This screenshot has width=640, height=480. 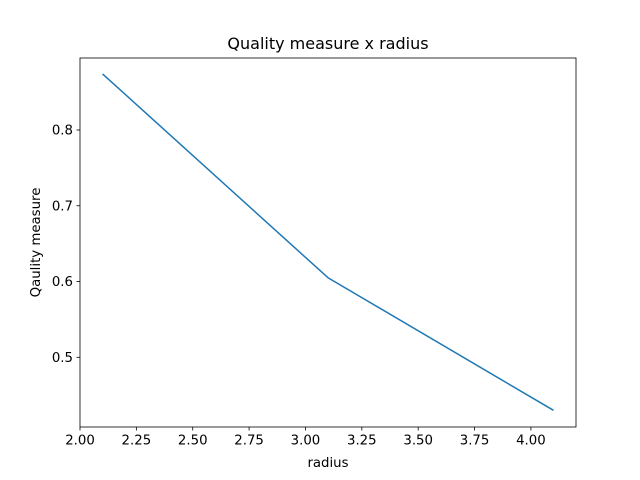 I want to click on x-tick-label: 3.50, so click(x=418, y=441).